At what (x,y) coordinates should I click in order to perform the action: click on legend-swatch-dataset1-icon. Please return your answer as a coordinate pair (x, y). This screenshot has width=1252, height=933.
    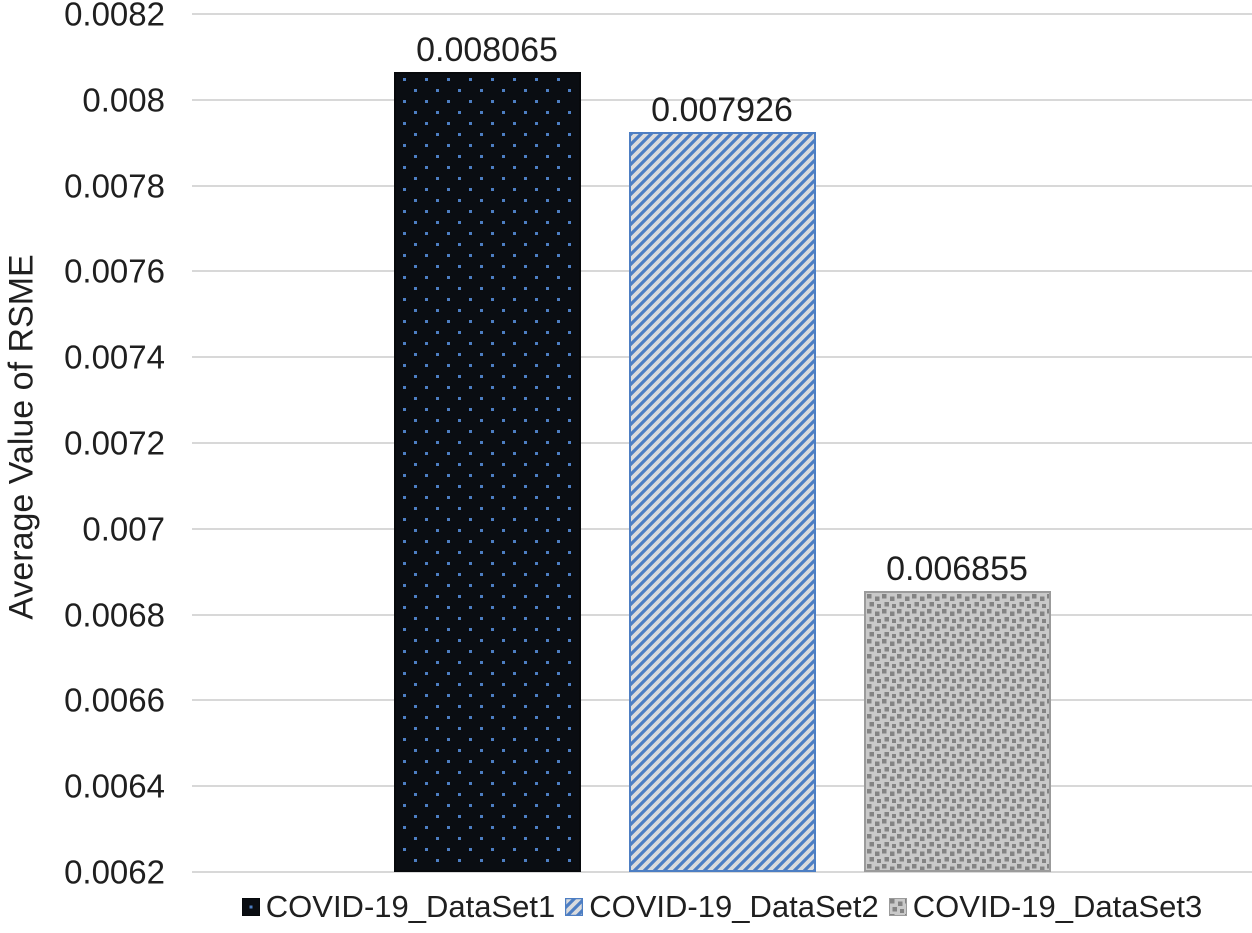
    Looking at the image, I should click on (250, 907).